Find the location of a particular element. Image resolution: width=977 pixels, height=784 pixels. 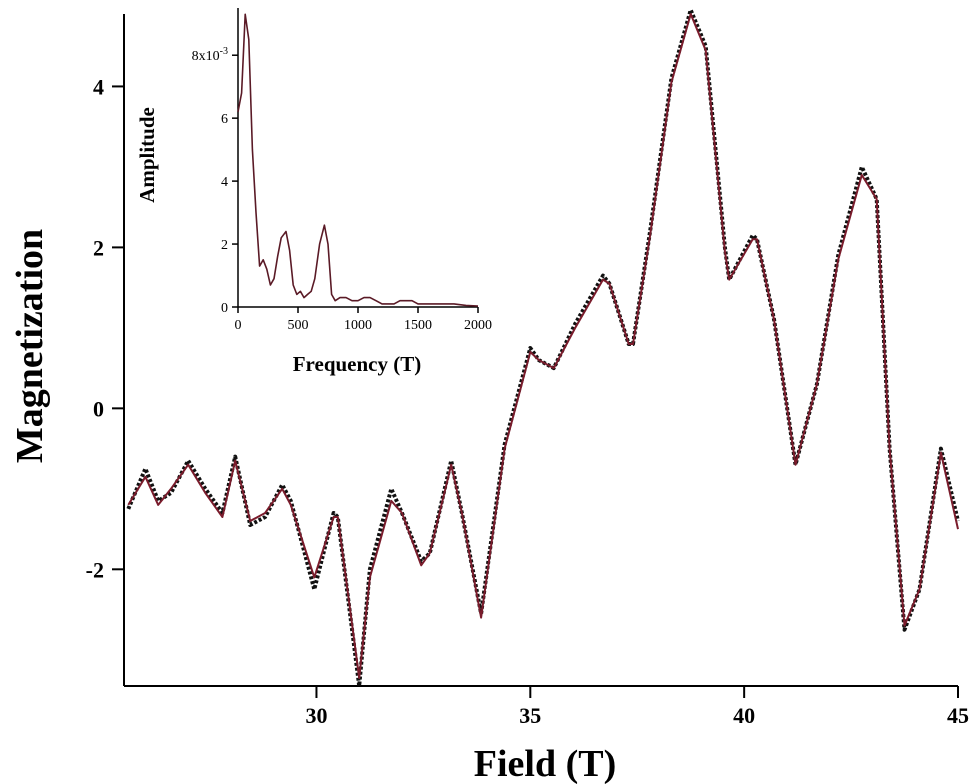

main-y-tick-label: 2 is located at coordinates (98, 247).